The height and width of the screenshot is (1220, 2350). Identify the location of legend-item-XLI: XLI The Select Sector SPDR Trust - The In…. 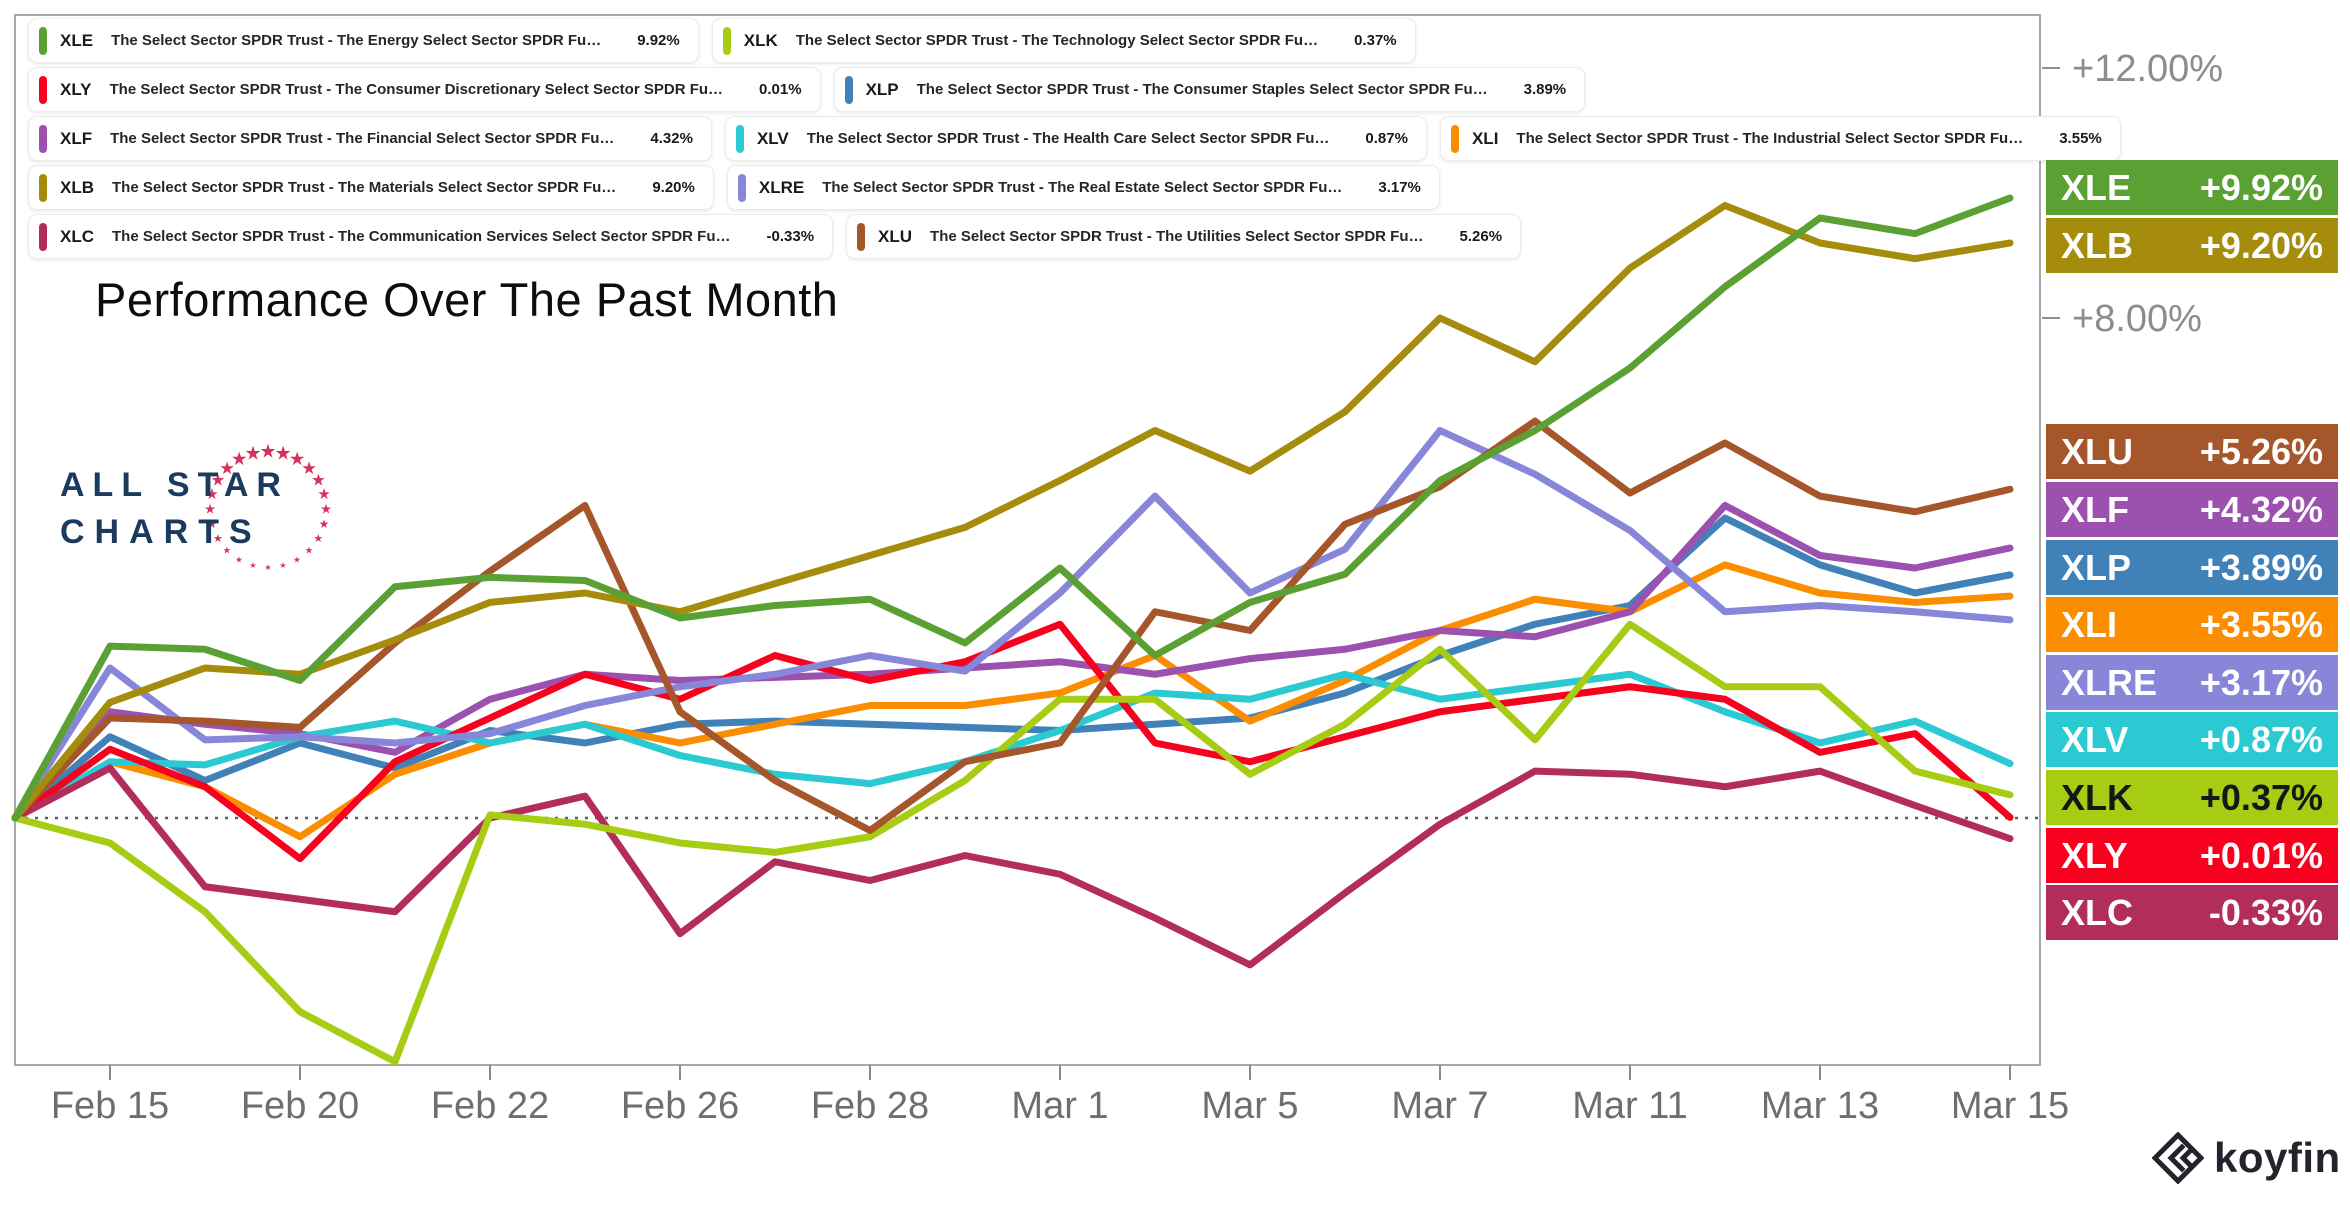
(1780, 138).